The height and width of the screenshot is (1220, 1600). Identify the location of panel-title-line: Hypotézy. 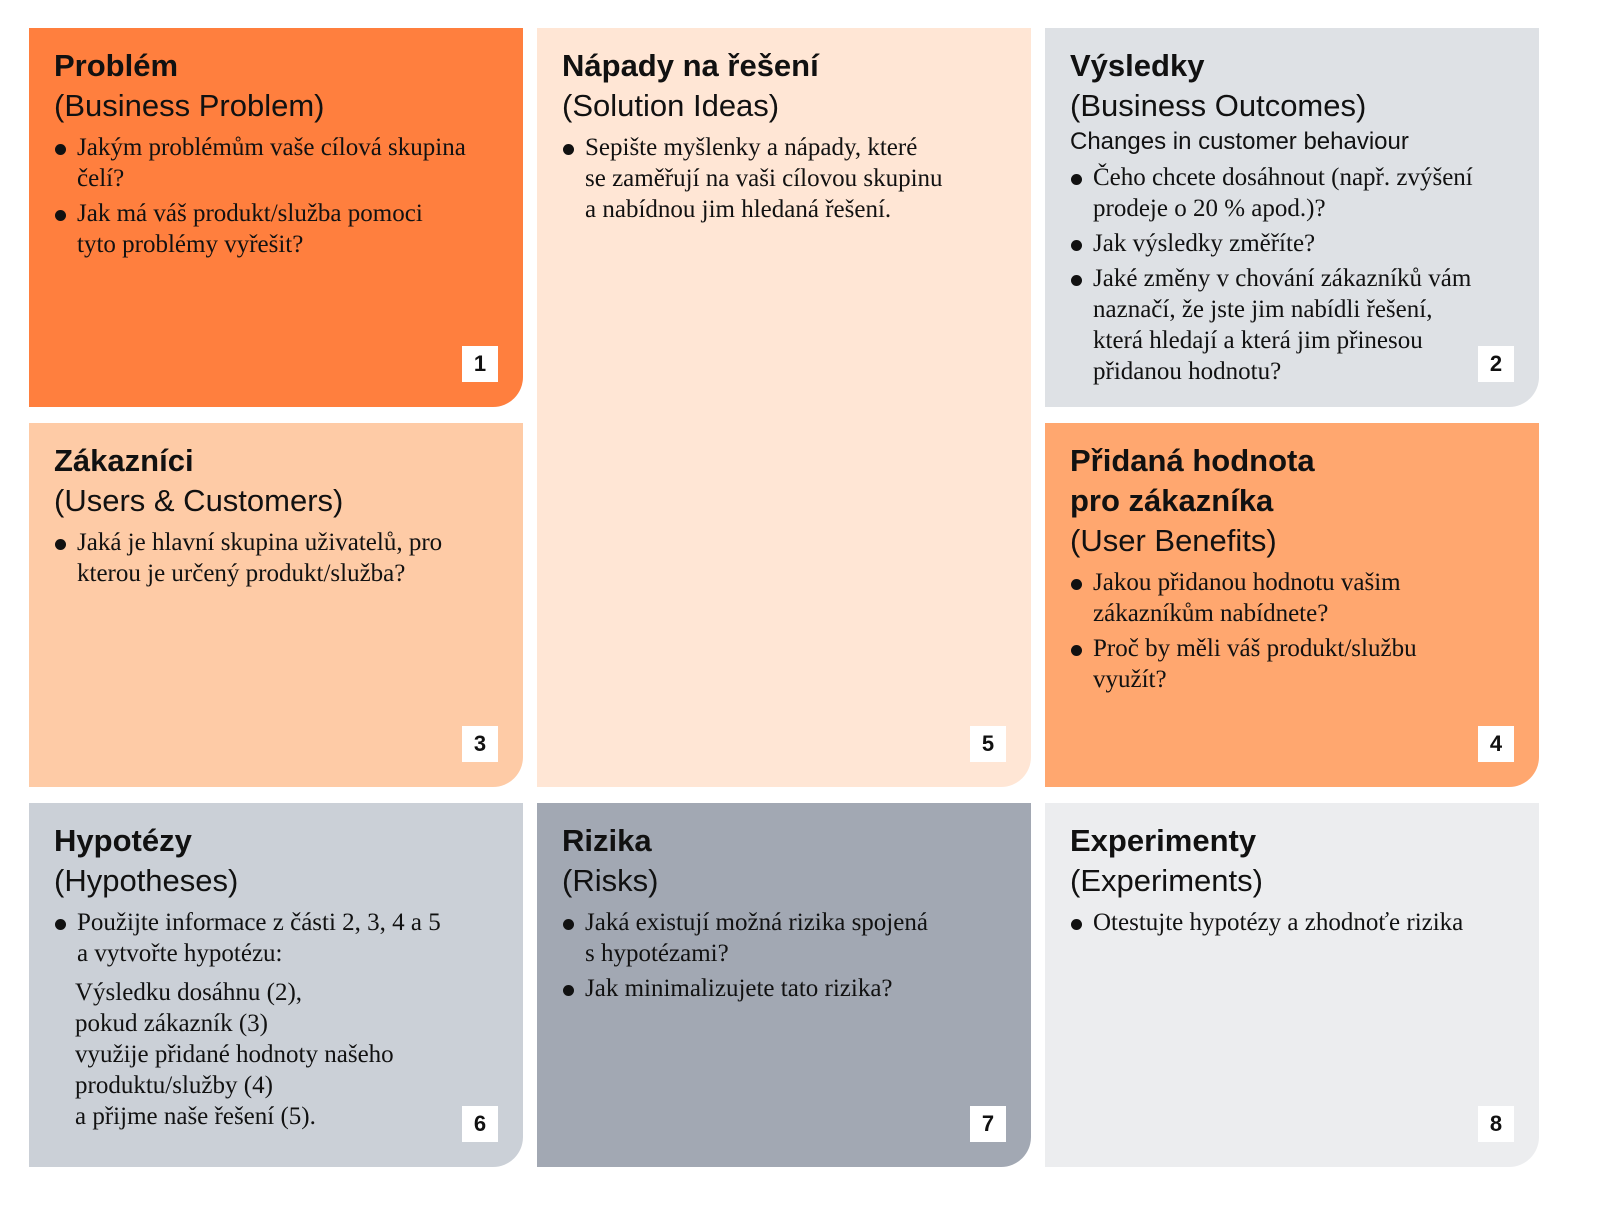
(123, 840).